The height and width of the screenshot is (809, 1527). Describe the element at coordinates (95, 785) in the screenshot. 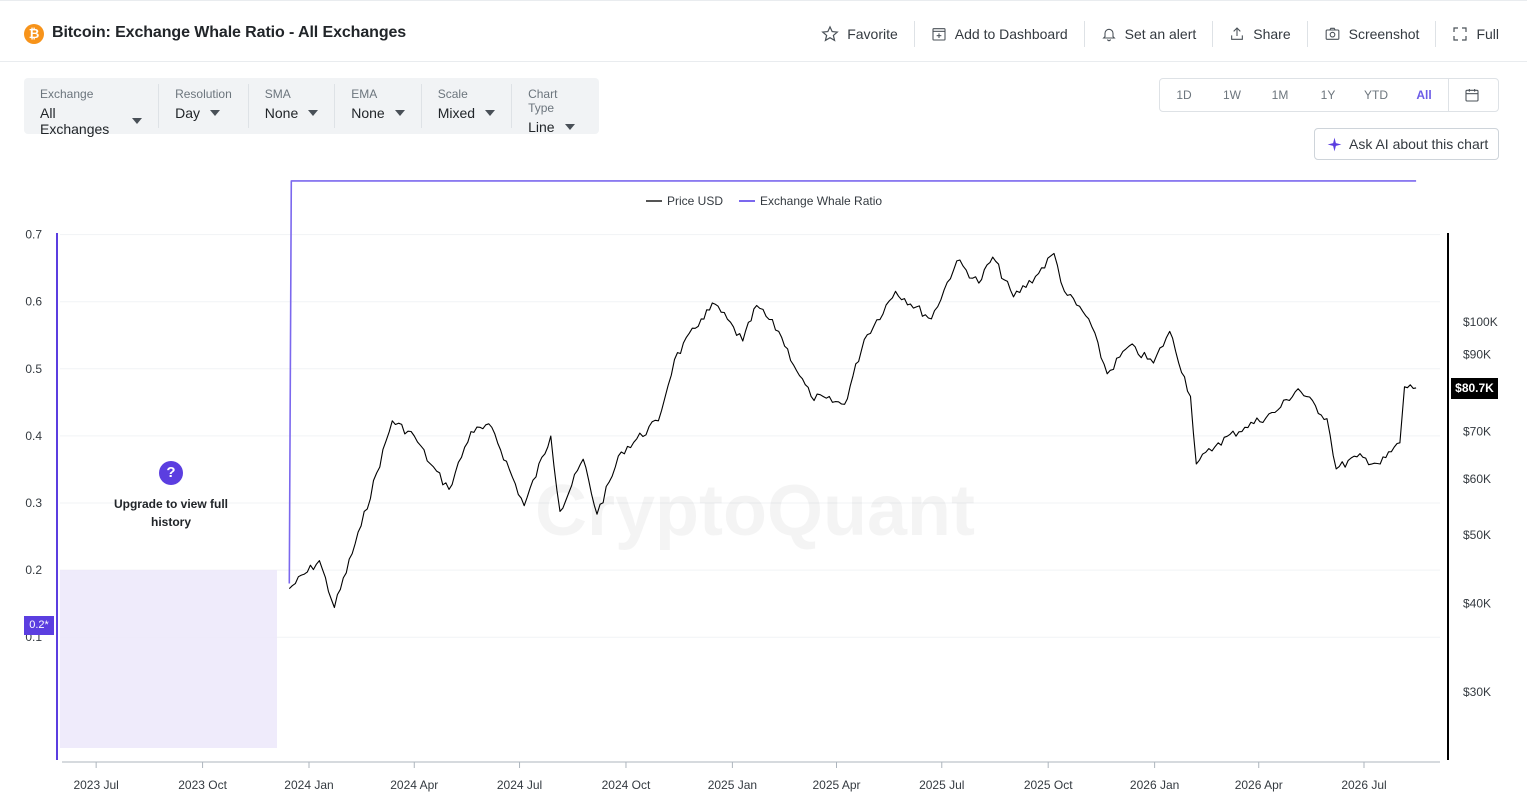

I see `x-axis-tick-label: 2023 Jul` at that location.